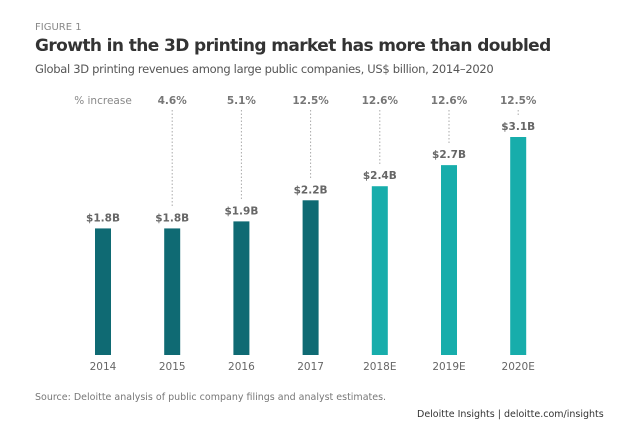 The image size is (640, 440). What do you see at coordinates (310, 277) in the screenshot?
I see `bar-2017` at bounding box center [310, 277].